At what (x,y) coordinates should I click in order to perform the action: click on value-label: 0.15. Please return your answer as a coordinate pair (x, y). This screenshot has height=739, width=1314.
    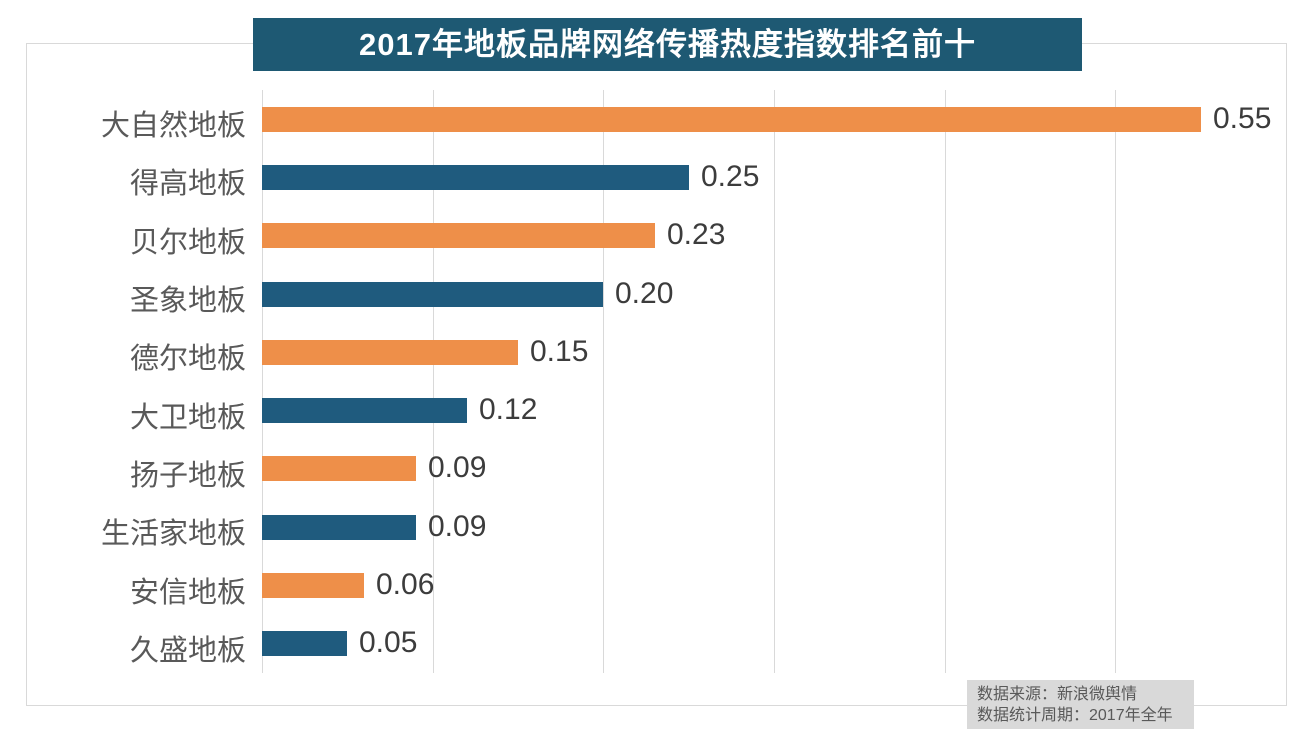
    Looking at the image, I should click on (559, 351).